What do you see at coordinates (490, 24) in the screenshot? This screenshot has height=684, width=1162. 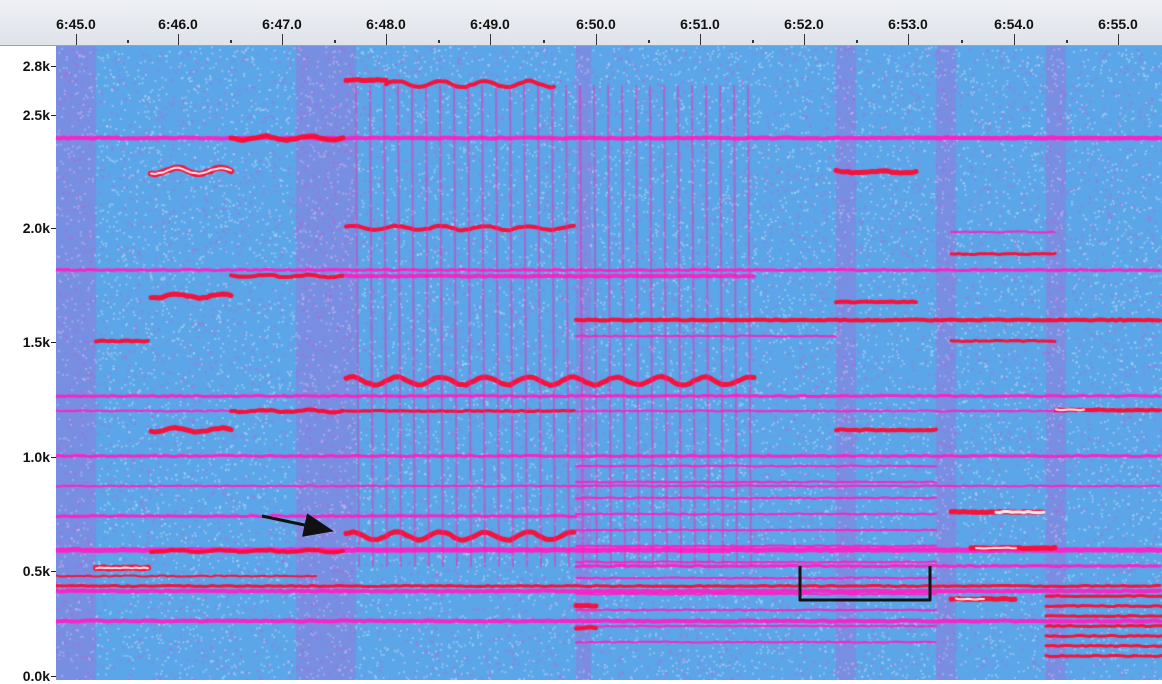 I see `time-label: 6:49.0` at bounding box center [490, 24].